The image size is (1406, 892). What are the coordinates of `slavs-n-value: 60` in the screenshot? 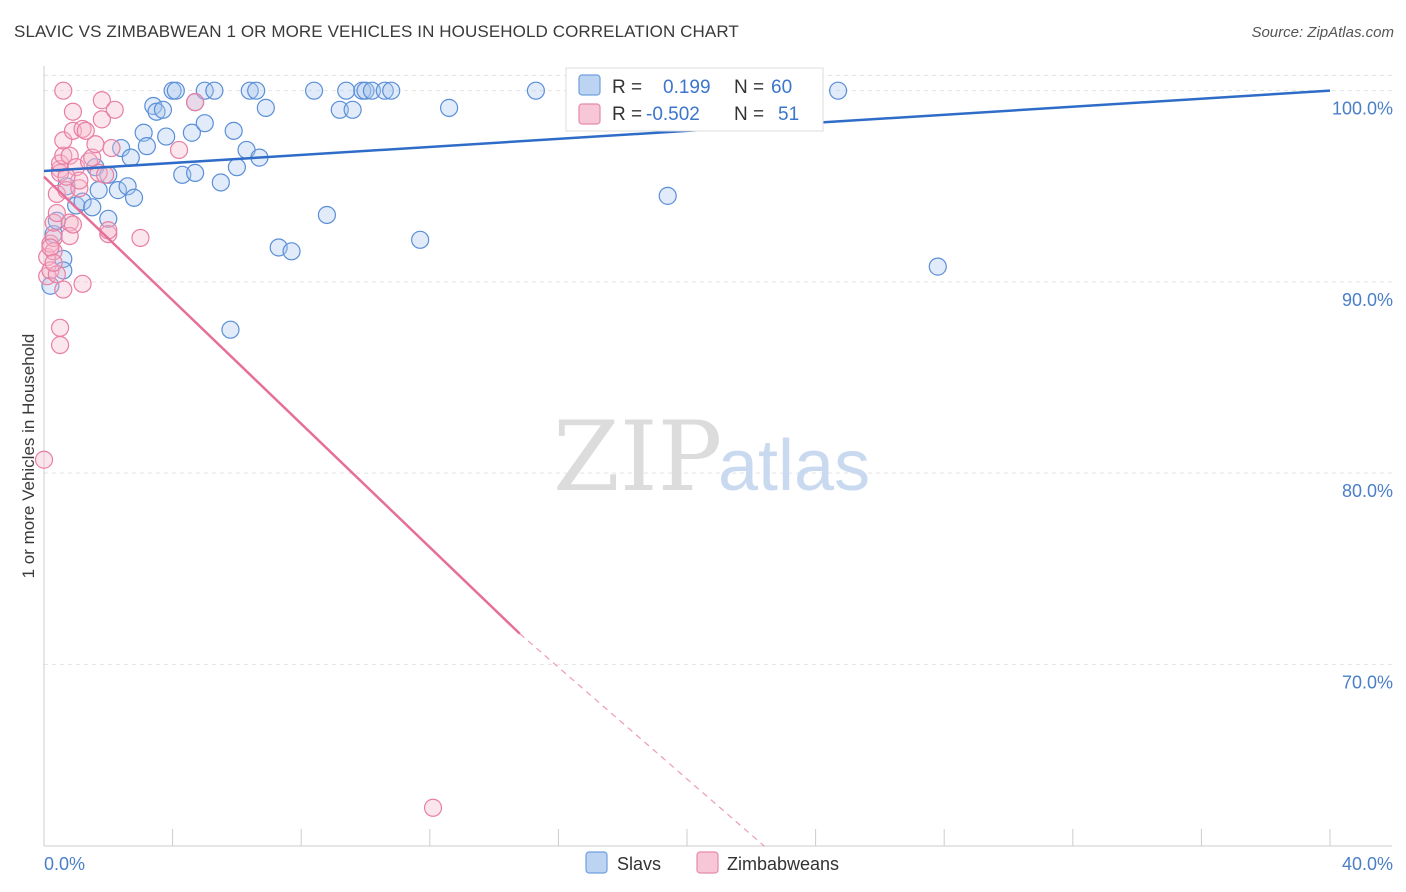 It's located at (781, 87).